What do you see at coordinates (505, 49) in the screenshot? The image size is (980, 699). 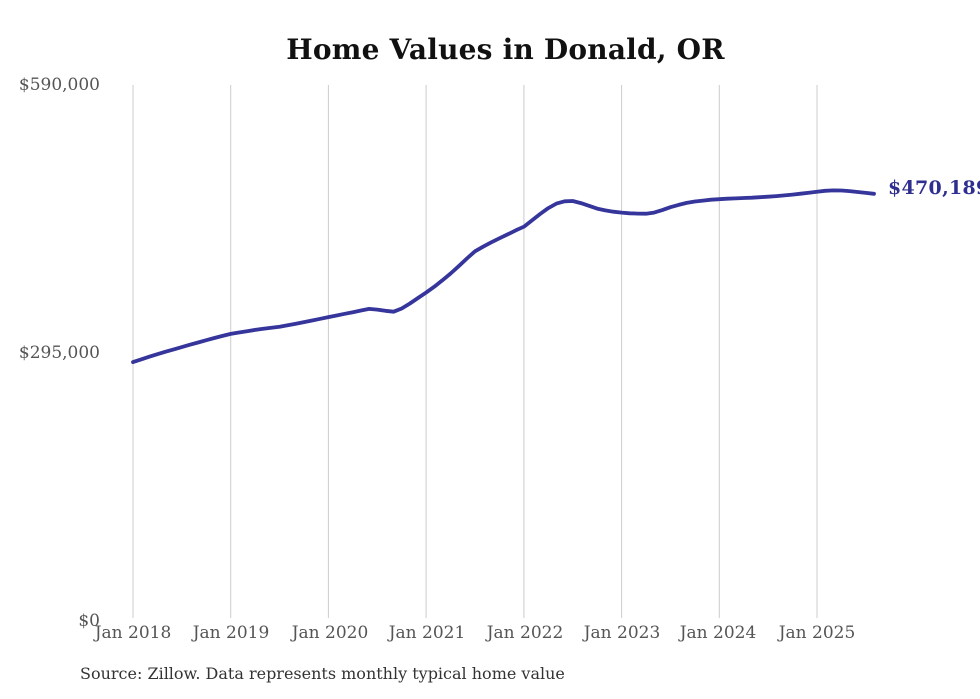 I see `chart-title: Home Values in Donald, OR` at bounding box center [505, 49].